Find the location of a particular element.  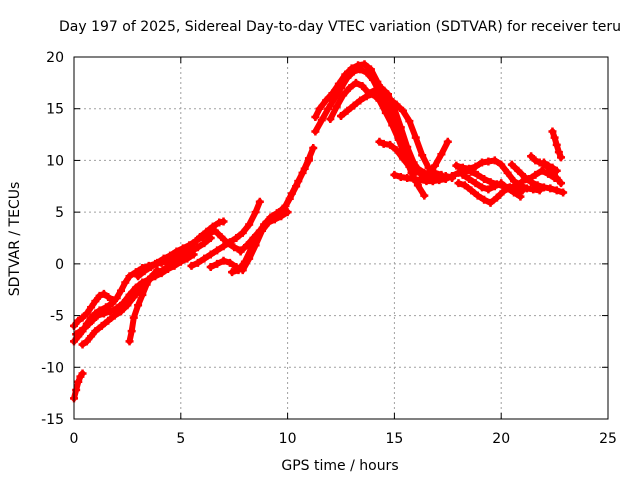

x-tick-label: 20 is located at coordinates (501, 439).